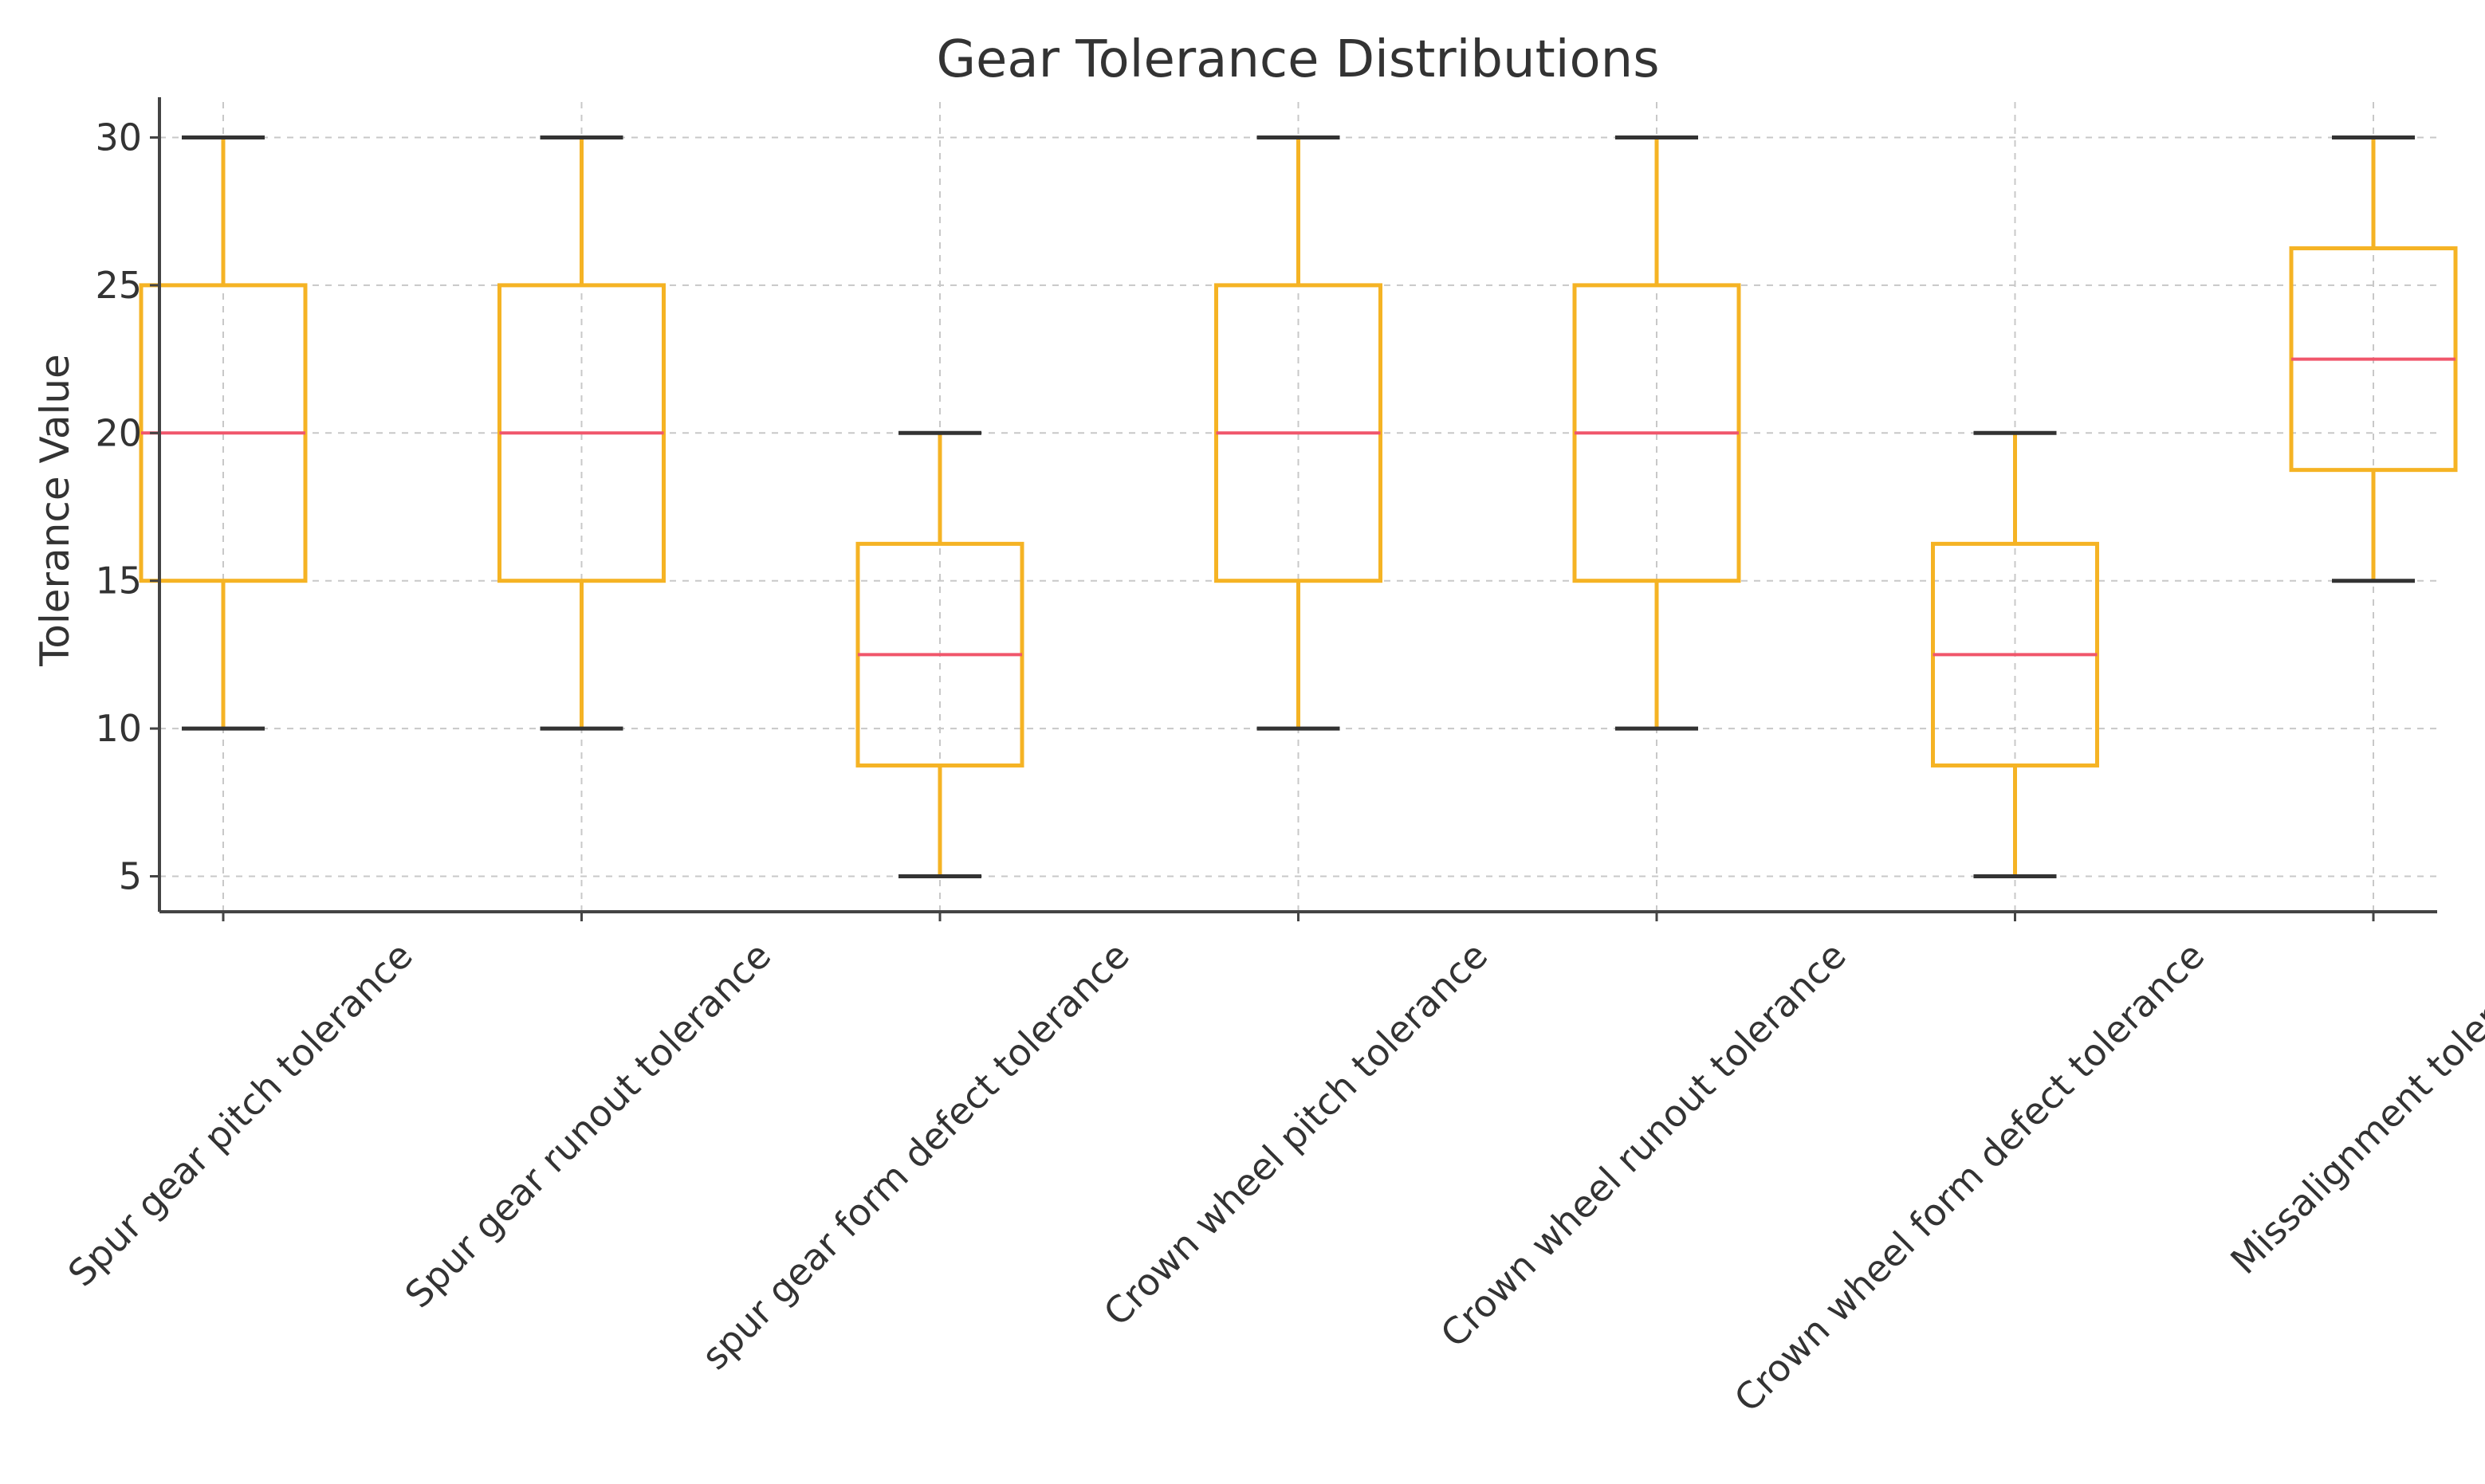 The width and height of the screenshot is (2485, 1484). I want to click on x-tick-label-4: Crown wheel runout tolerance, so click(1643, 1145).